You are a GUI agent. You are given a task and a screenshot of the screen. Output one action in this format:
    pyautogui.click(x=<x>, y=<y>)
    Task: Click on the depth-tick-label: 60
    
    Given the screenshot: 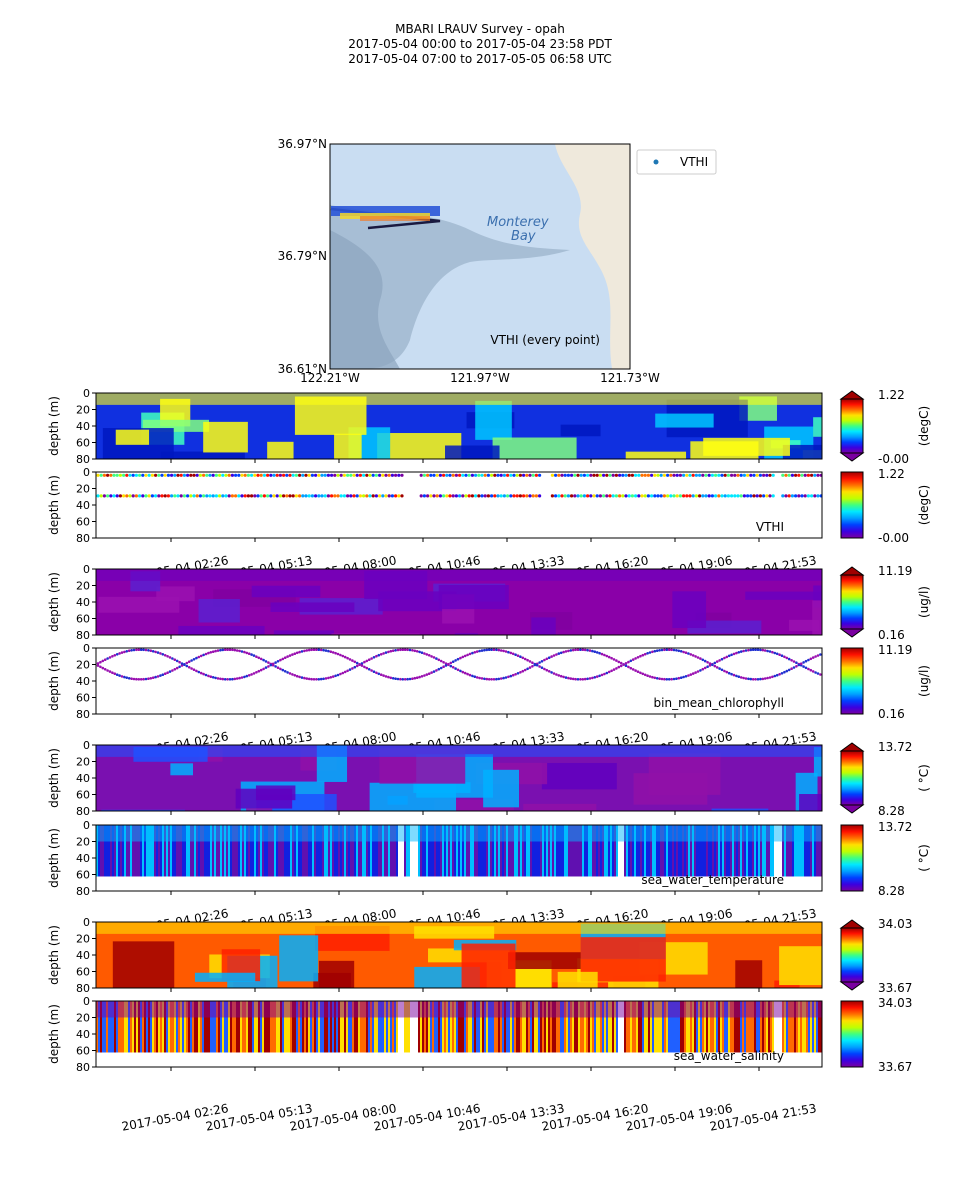 What is the action you would take?
    pyautogui.click(x=83, y=619)
    